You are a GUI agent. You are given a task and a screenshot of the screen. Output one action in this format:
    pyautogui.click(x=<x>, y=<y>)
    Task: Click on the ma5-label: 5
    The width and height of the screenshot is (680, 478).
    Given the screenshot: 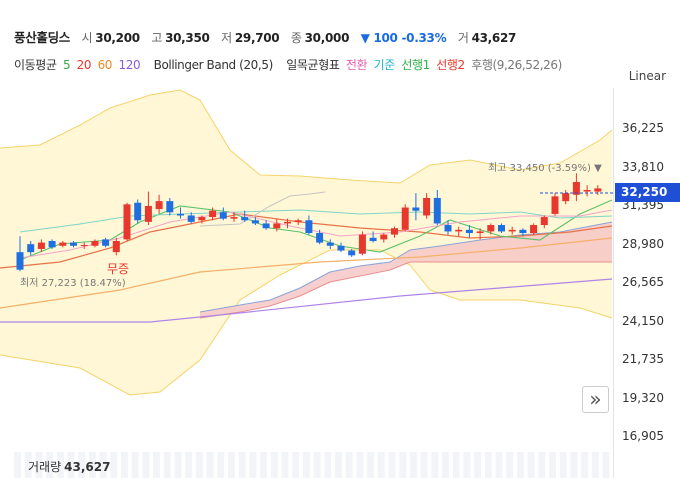 What is the action you would take?
    pyautogui.click(x=66, y=65)
    